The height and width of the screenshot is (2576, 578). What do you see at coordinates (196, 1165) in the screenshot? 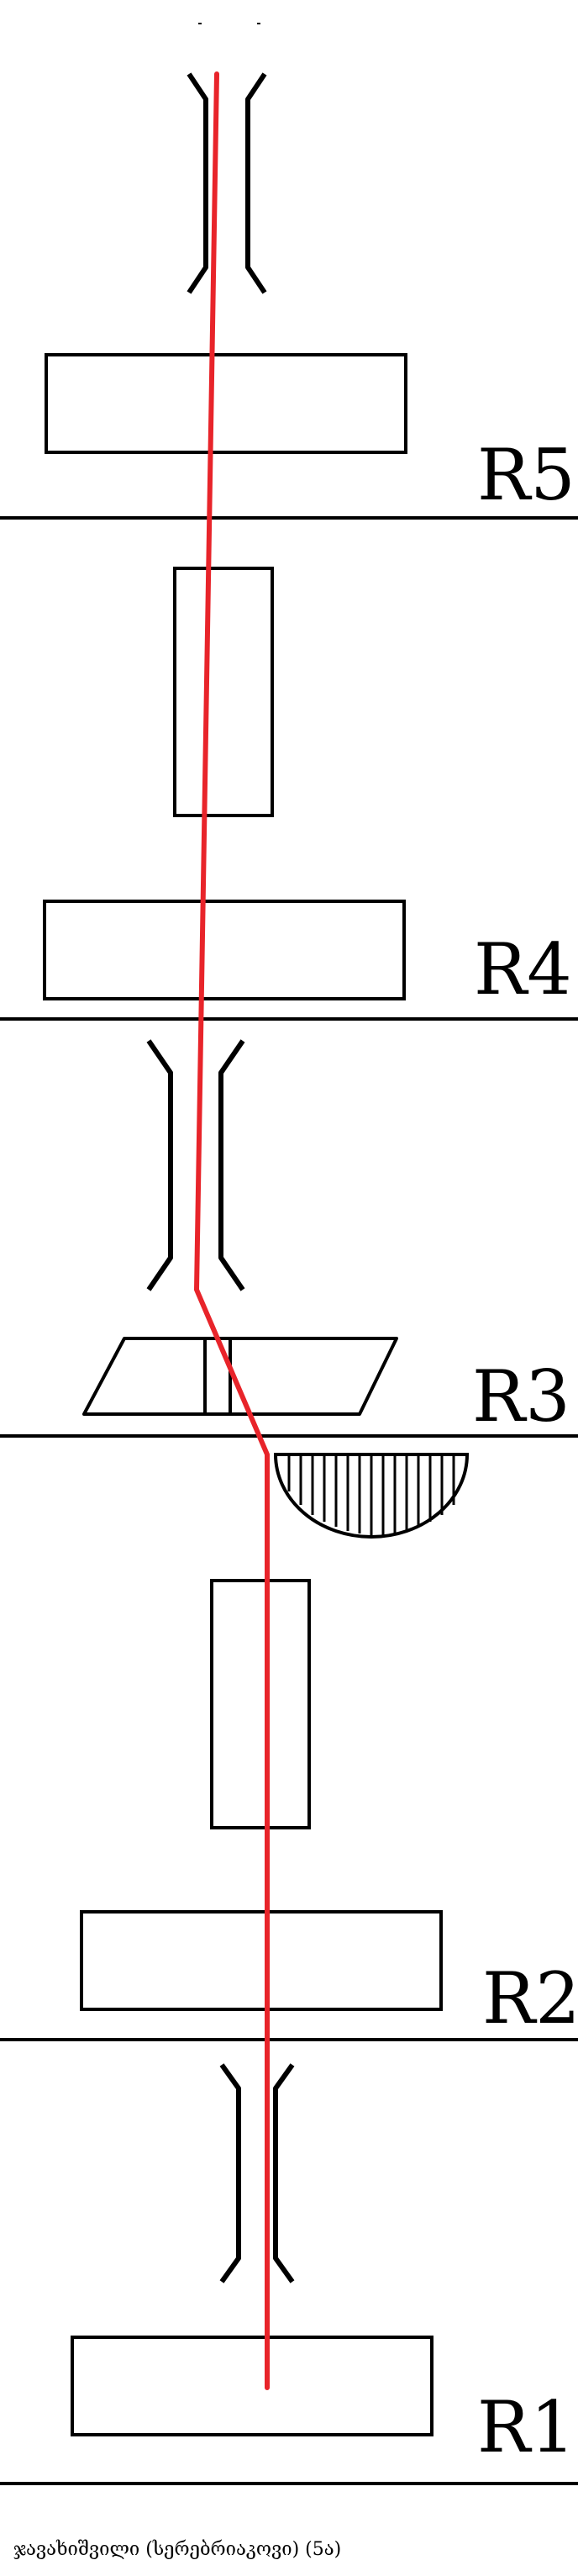
I see `r3-bracket-pair` at bounding box center [196, 1165].